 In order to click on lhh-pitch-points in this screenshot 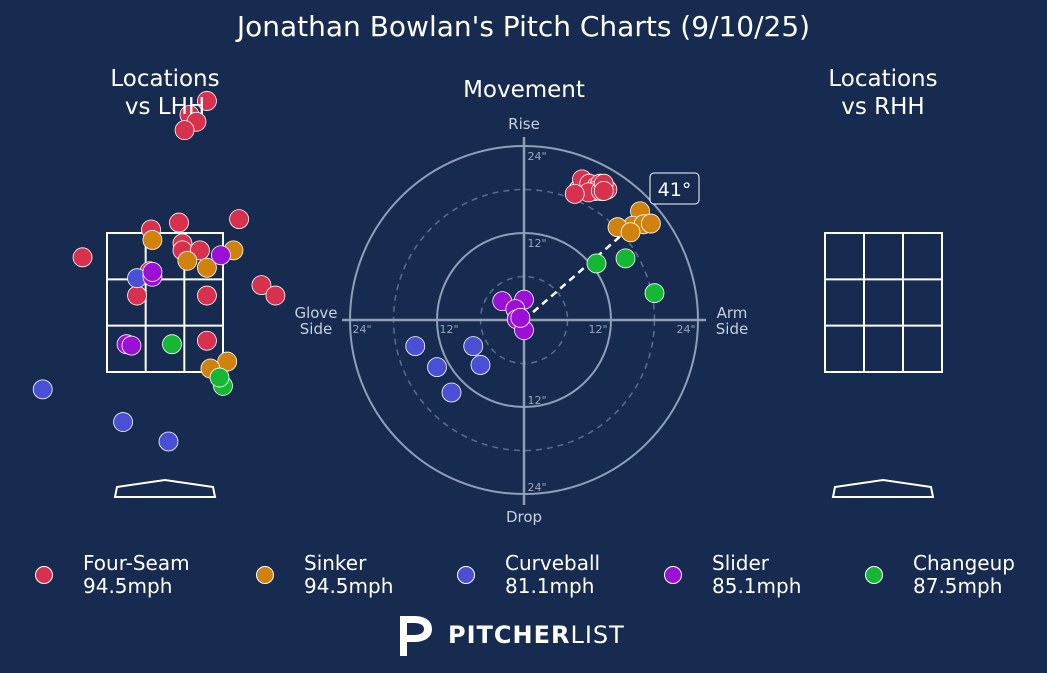, I will do `click(159, 271)`.